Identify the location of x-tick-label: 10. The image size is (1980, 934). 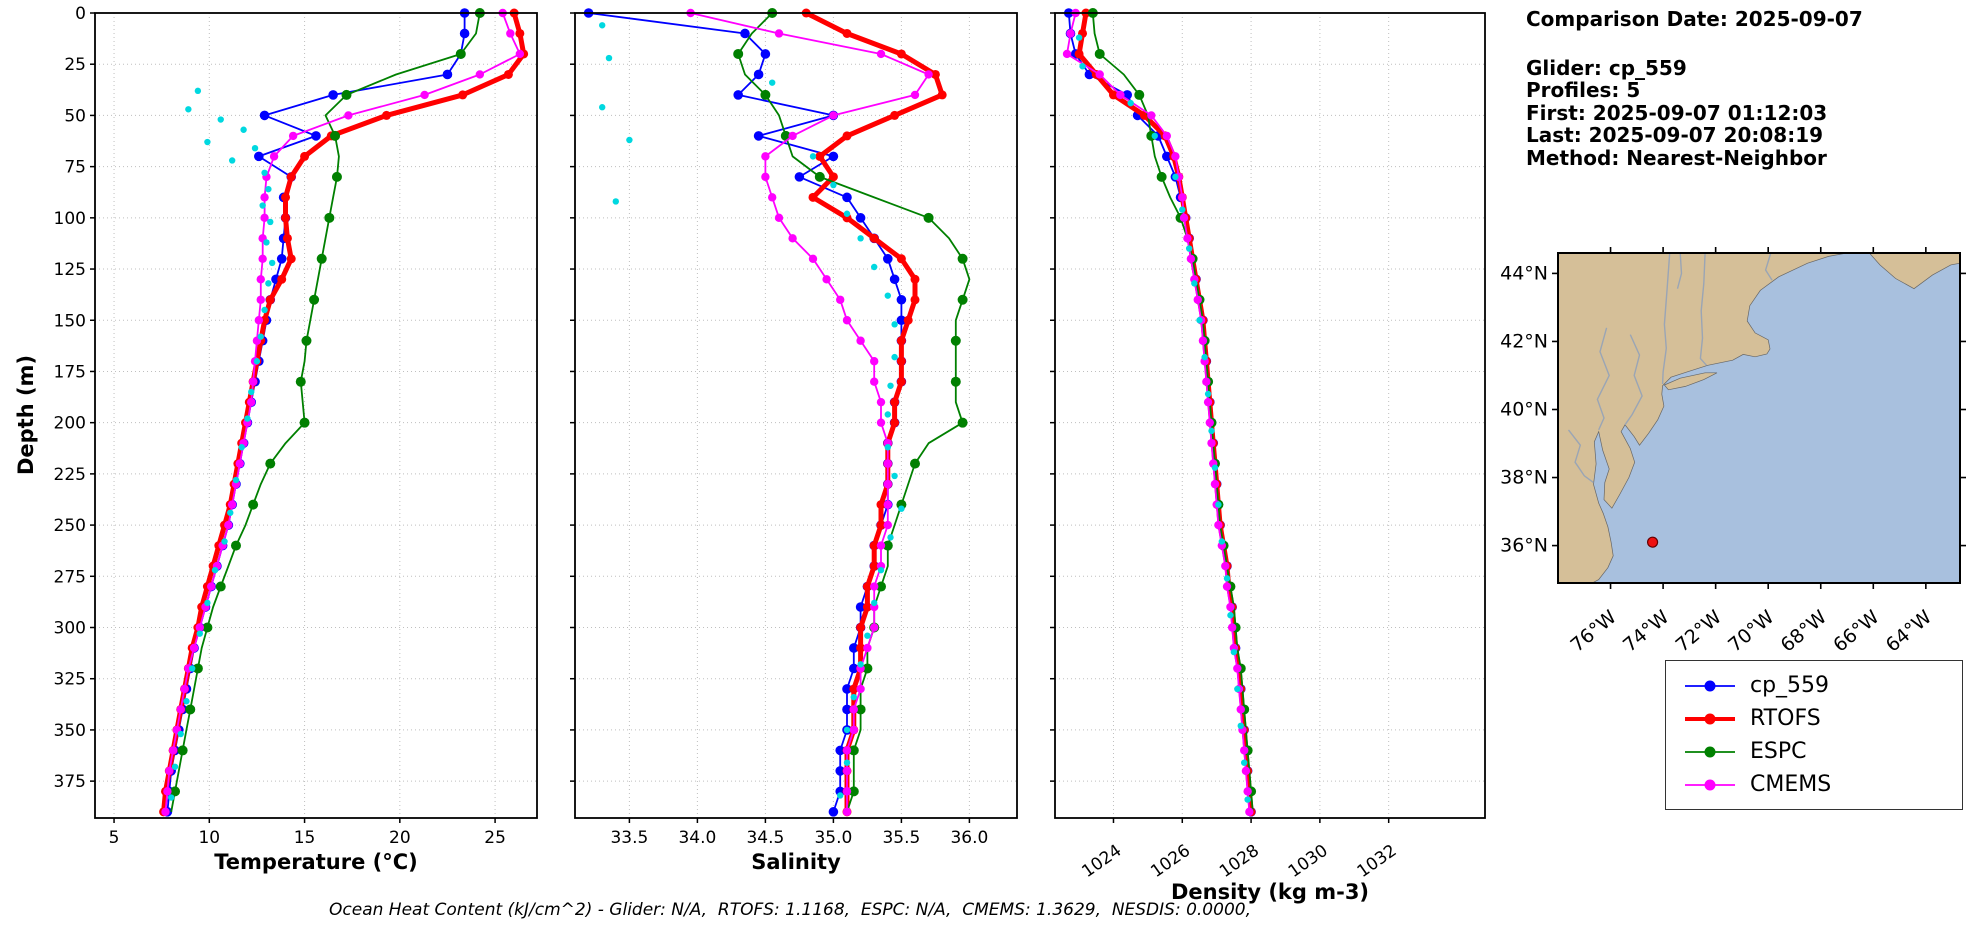
(209, 838).